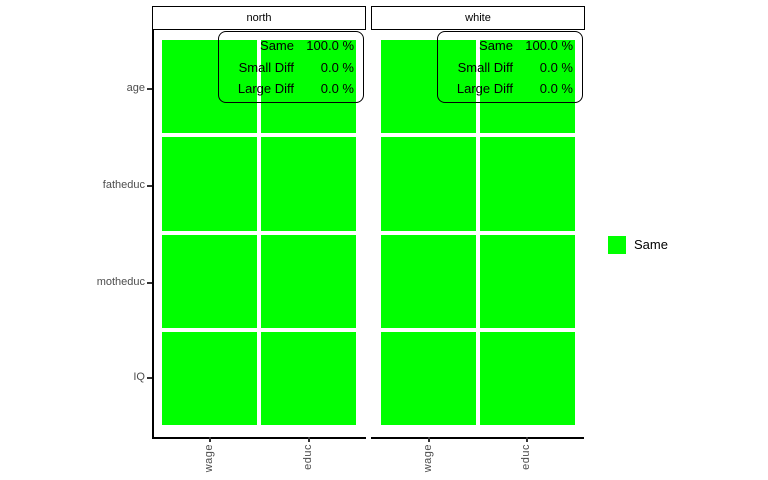 The height and width of the screenshot is (480, 768). What do you see at coordinates (617, 245) in the screenshot?
I see `legend-key-swatch-same` at bounding box center [617, 245].